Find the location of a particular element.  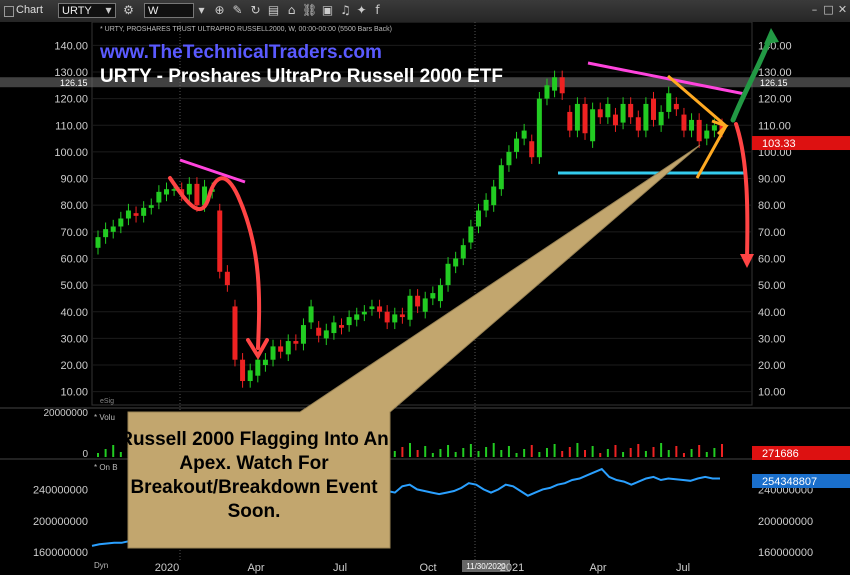

x-tick-label: 2021 is located at coordinates (512, 568).